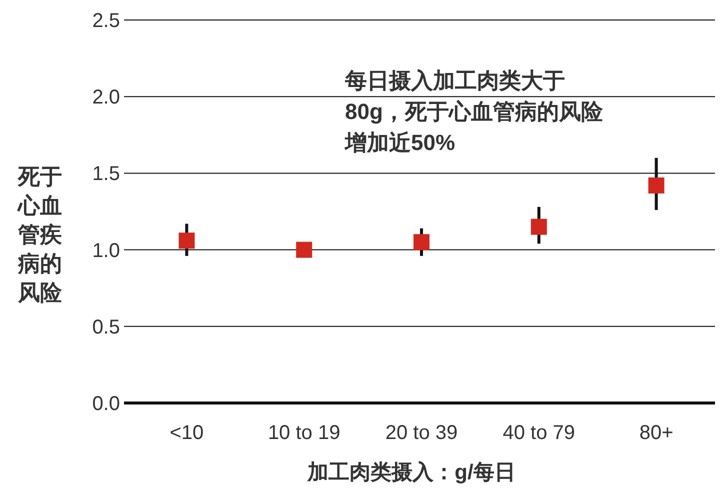  Describe the element at coordinates (106, 251) in the screenshot. I see `y-tick-label: 1.0` at that location.